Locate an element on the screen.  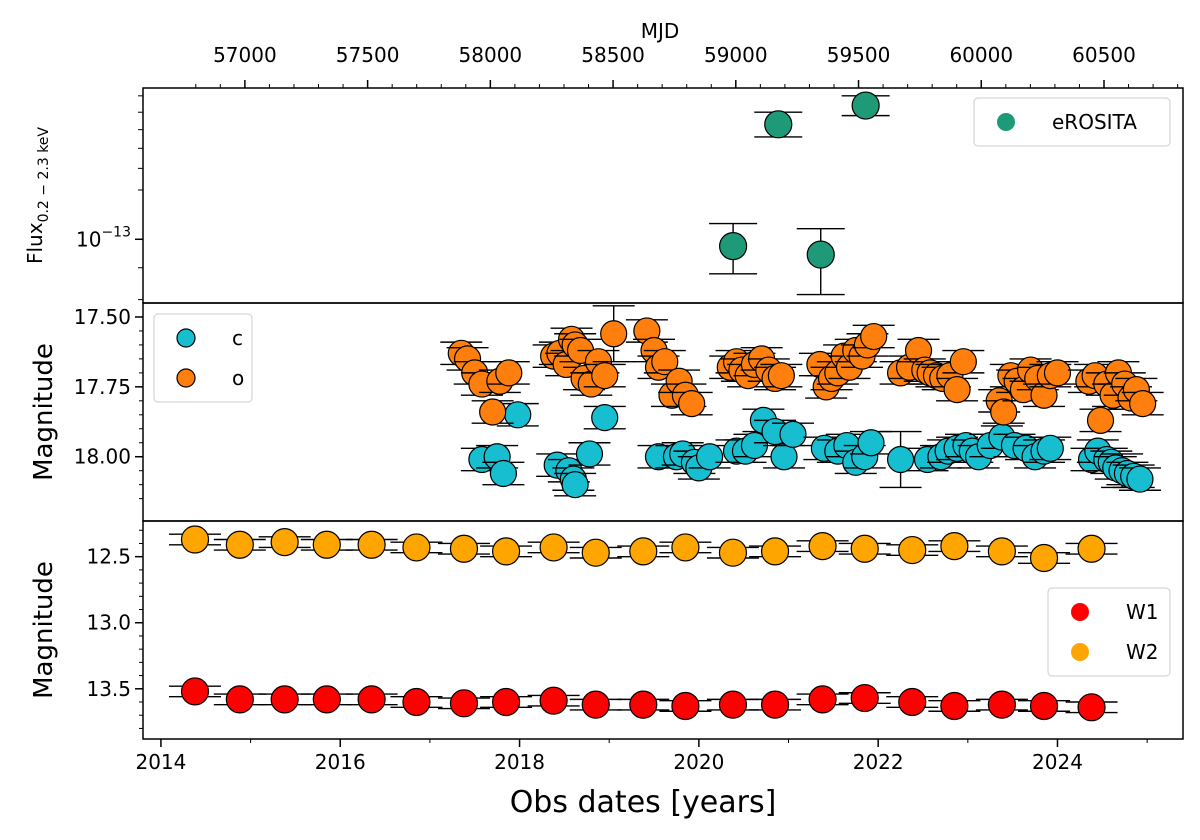
mjd-tick-label-6: 60000 is located at coordinates (981, 55).